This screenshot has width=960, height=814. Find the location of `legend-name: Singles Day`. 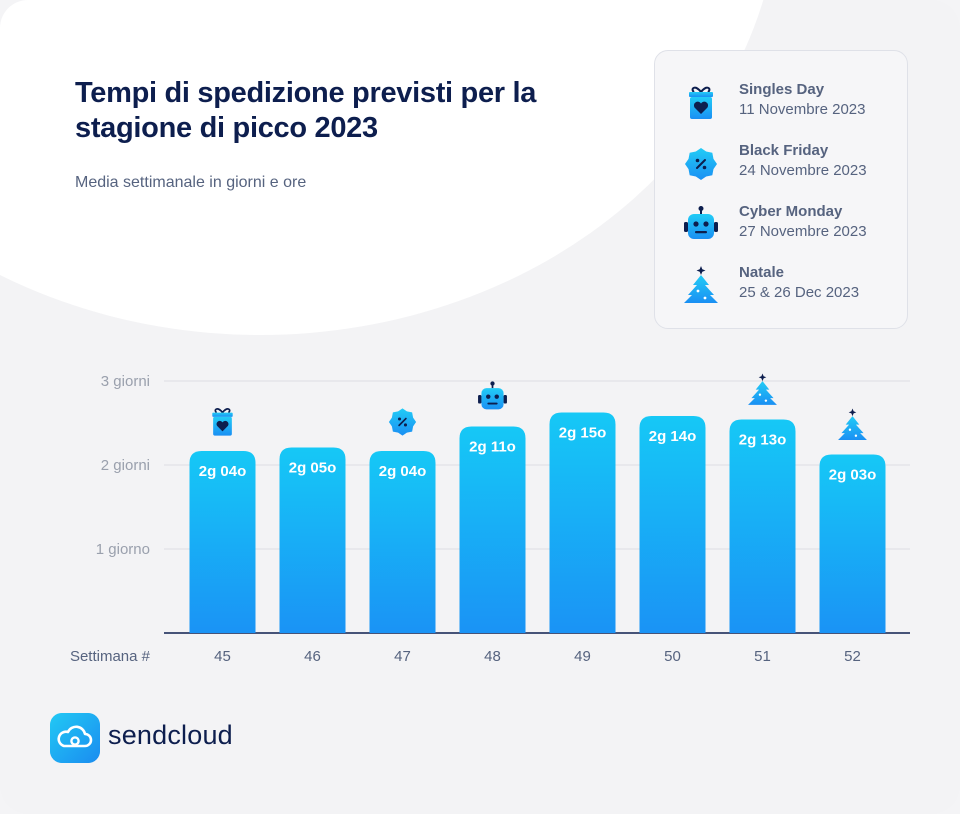

legend-name: Singles Day is located at coordinates (782, 89).